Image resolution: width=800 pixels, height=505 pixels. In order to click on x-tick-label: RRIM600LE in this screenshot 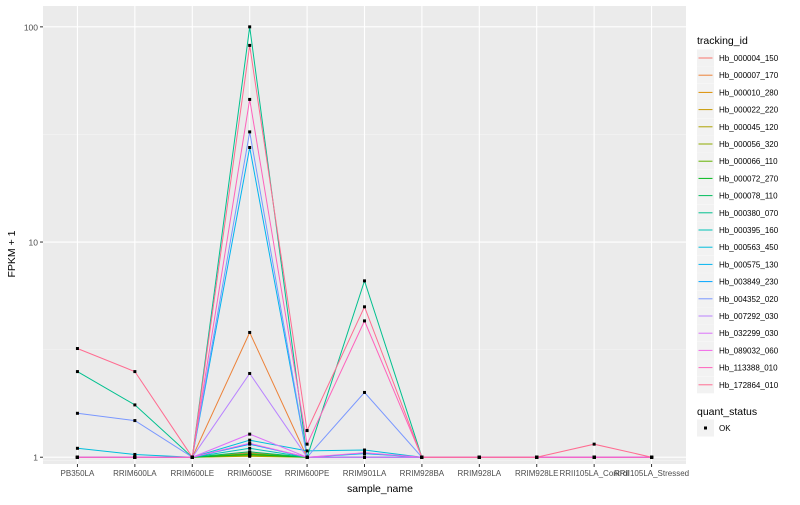, I will do `click(192, 473)`.